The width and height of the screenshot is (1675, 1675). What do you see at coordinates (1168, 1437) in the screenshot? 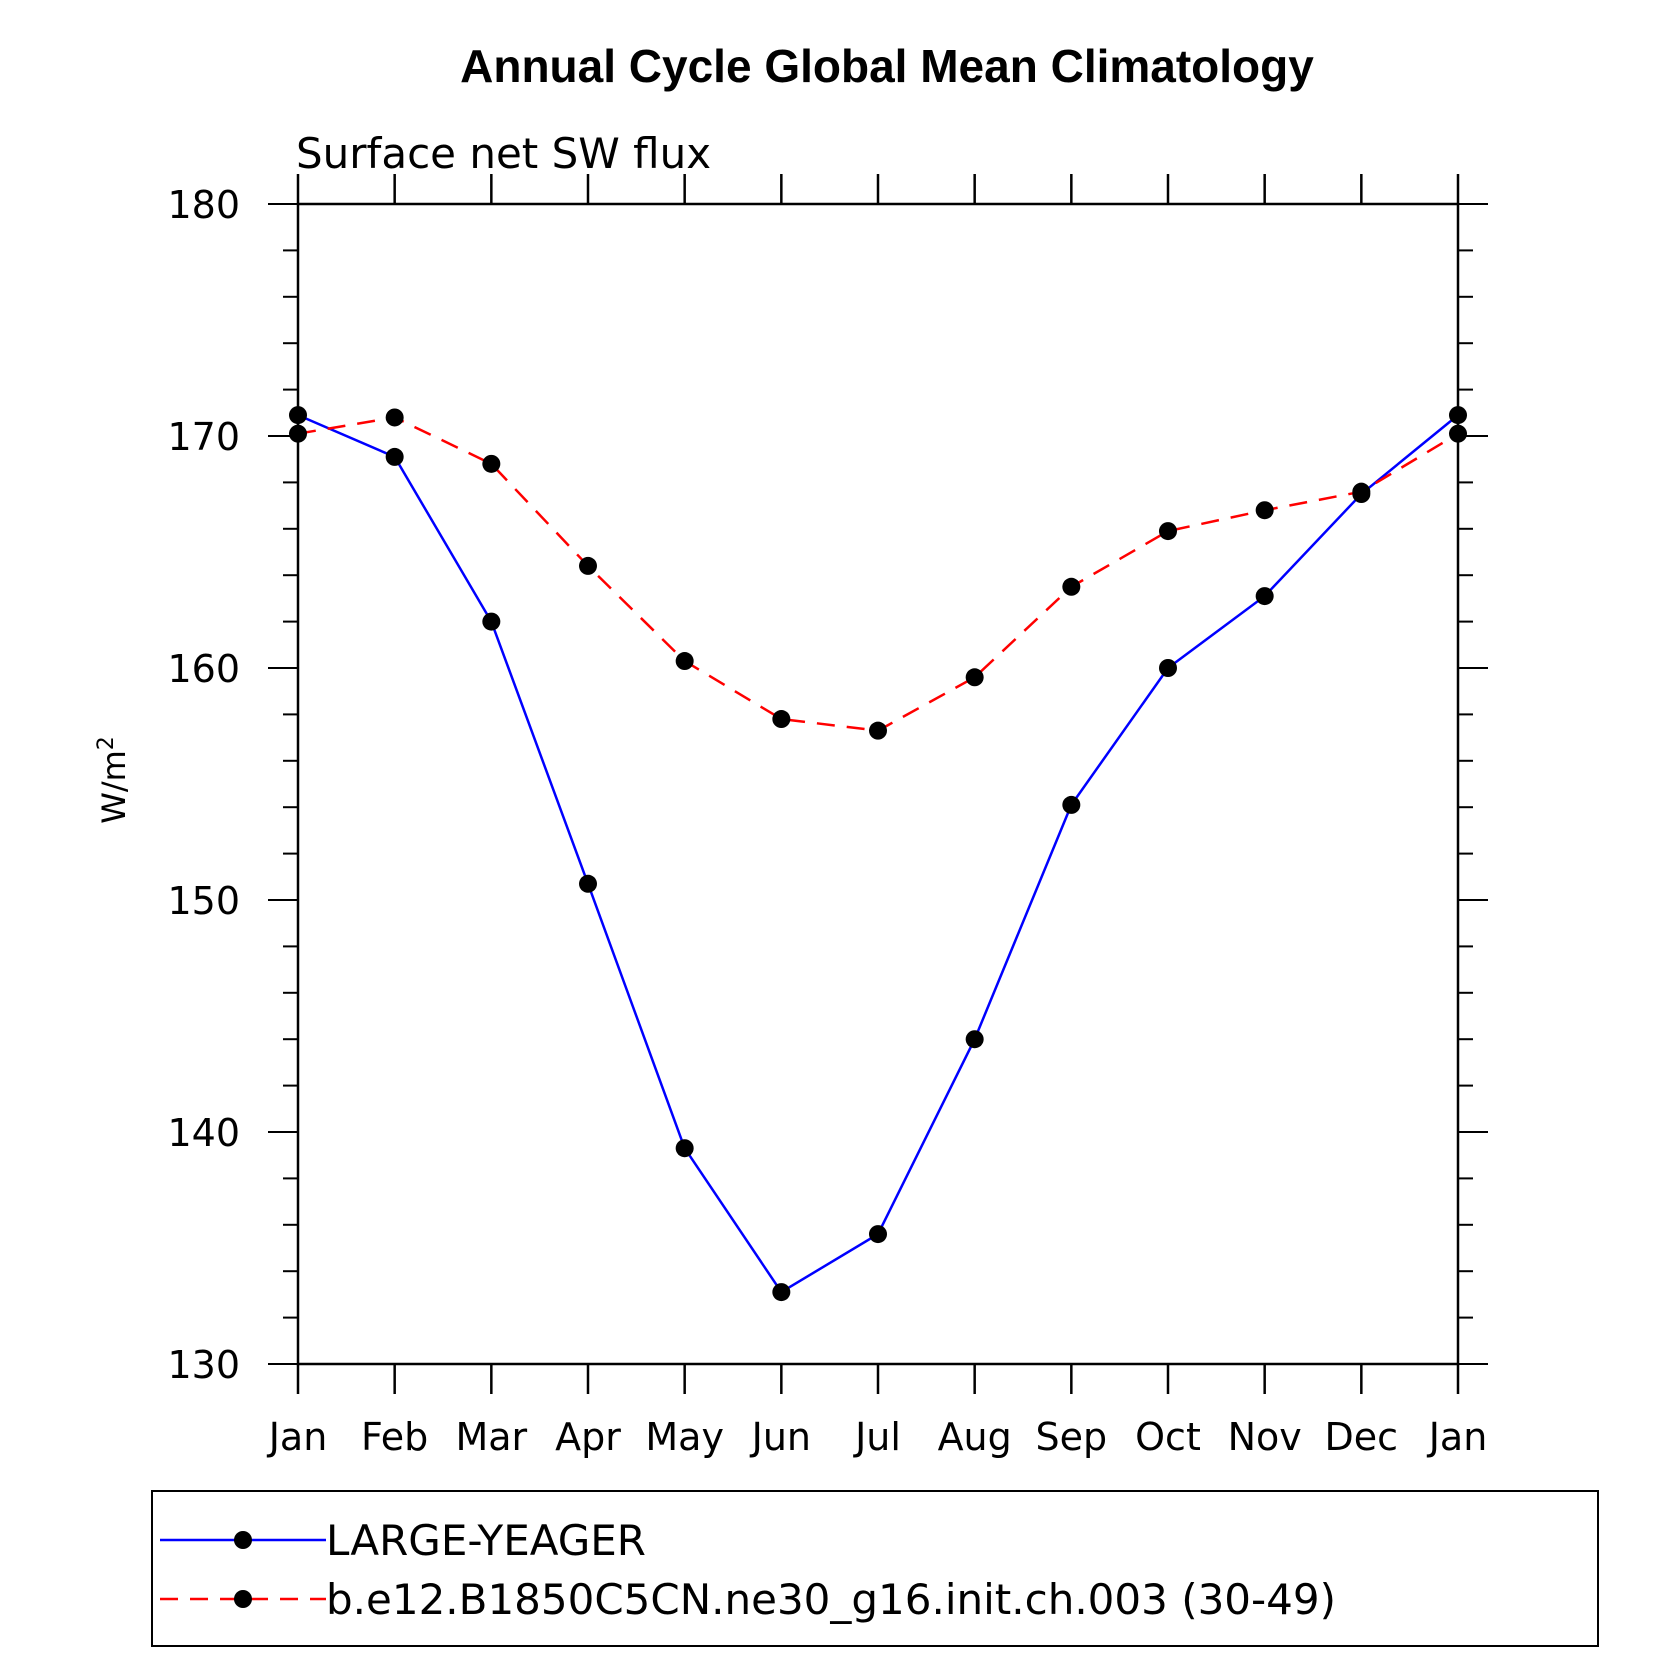
I see `x-tick-label: Oct` at bounding box center [1168, 1437].